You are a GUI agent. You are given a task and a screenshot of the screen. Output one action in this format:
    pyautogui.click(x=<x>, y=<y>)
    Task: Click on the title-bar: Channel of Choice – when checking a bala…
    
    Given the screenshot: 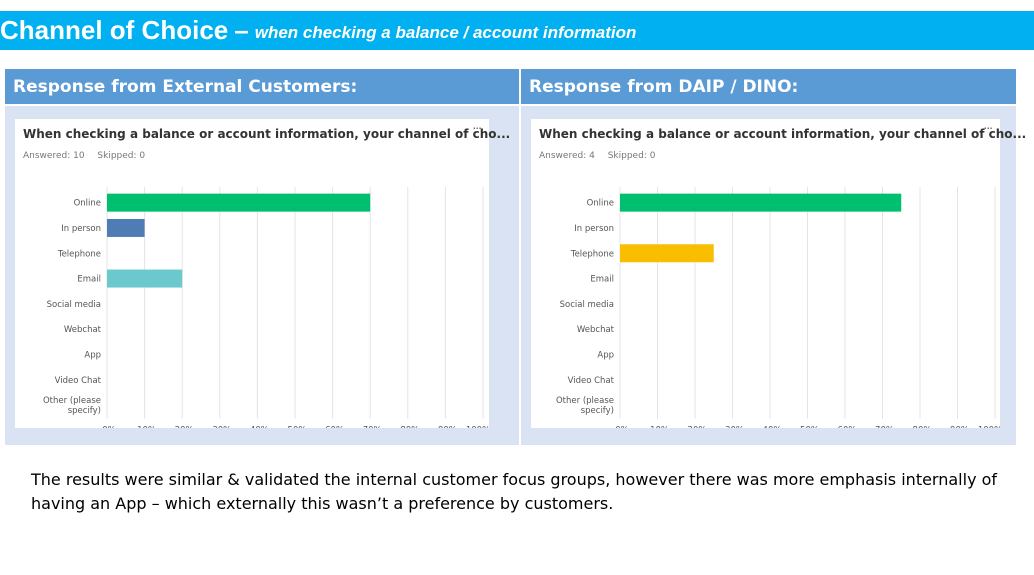 What is the action you would take?
    pyautogui.click(x=517, y=30)
    